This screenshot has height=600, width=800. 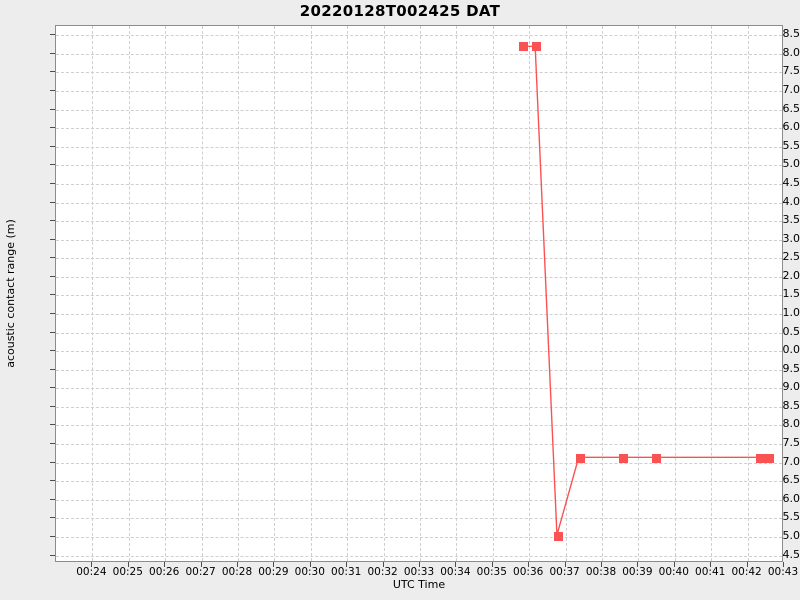 I want to click on x-tick-label: 00:36, so click(x=528, y=572).